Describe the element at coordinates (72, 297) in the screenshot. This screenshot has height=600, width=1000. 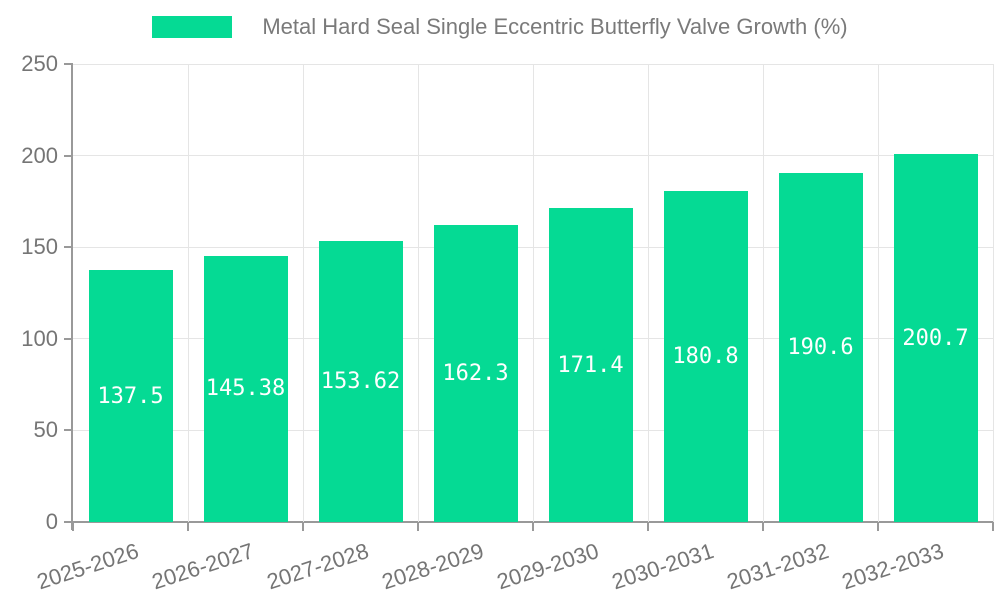
I see `y-axis-line` at that location.